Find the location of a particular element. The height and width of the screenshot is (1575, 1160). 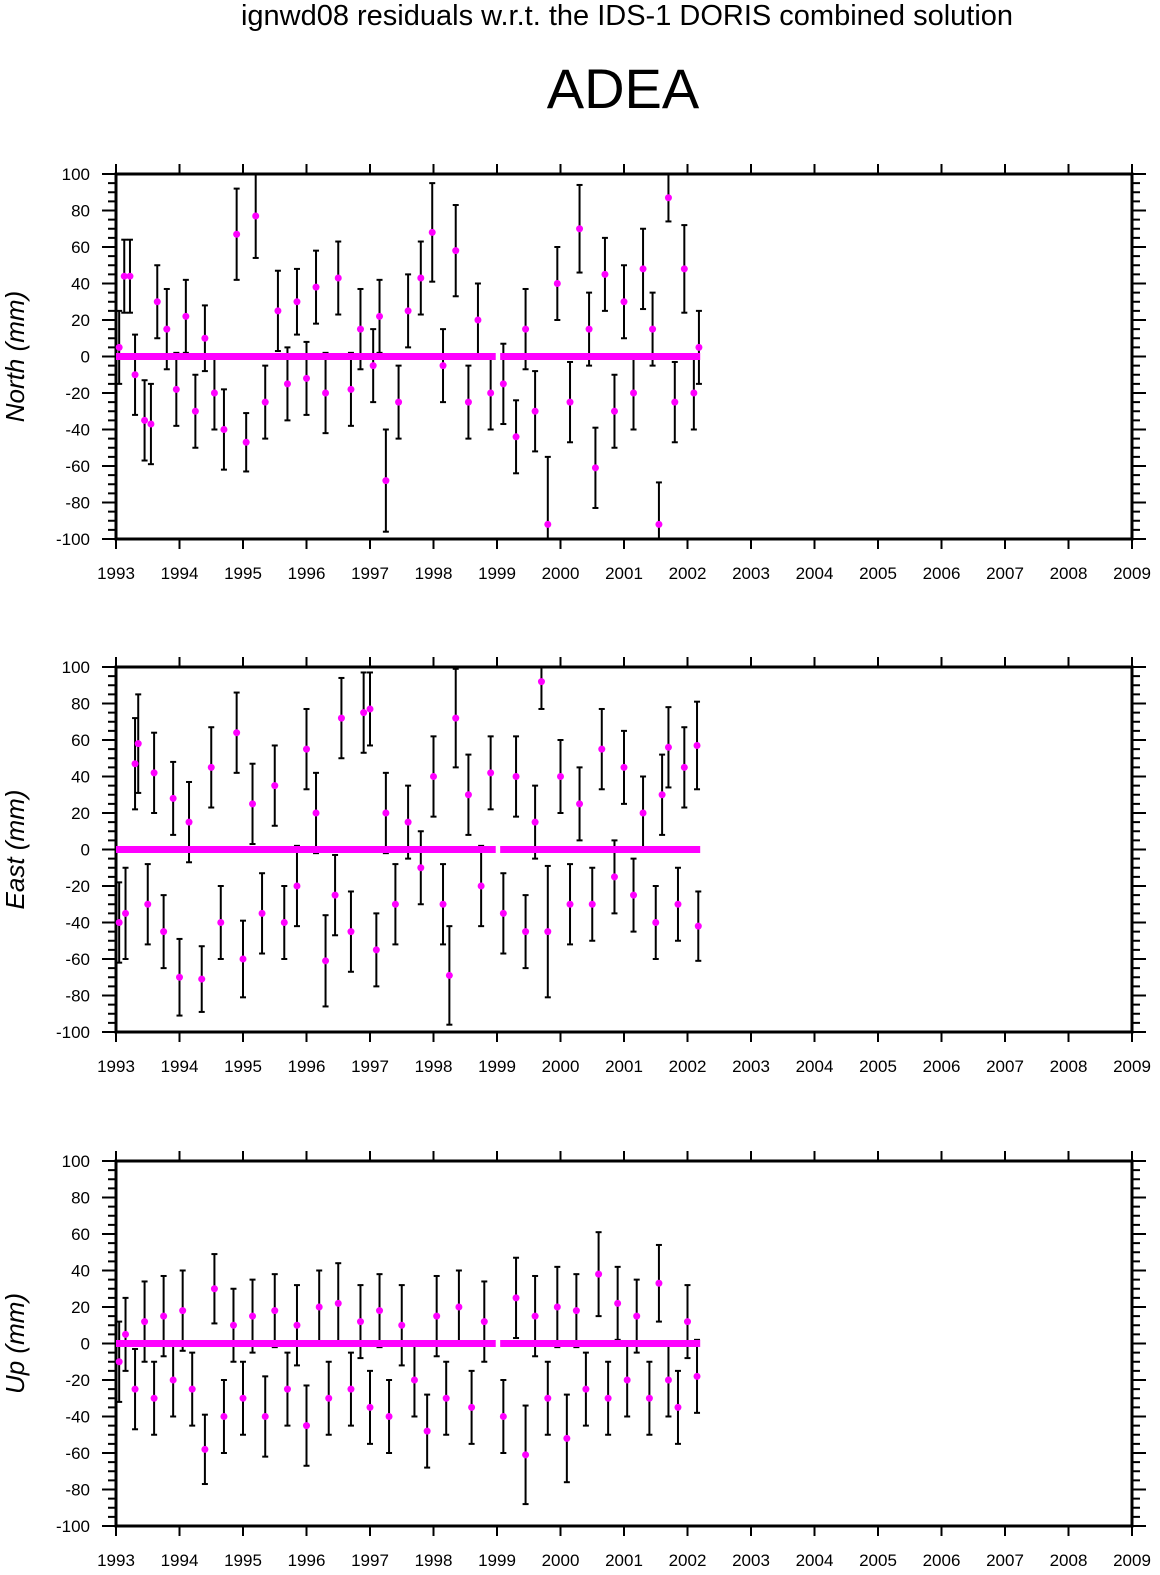

x-tick-label: 1993 is located at coordinates (116, 573).